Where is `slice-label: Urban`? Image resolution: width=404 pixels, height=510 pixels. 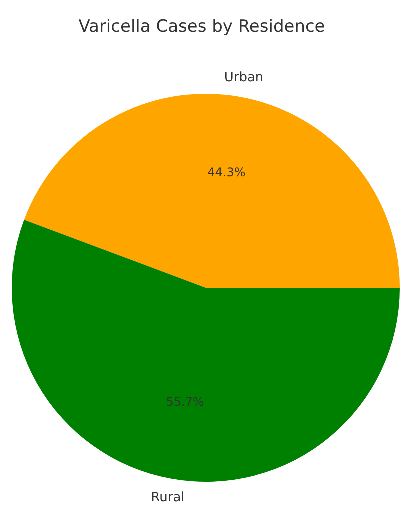
slice-label: Urban is located at coordinates (244, 78).